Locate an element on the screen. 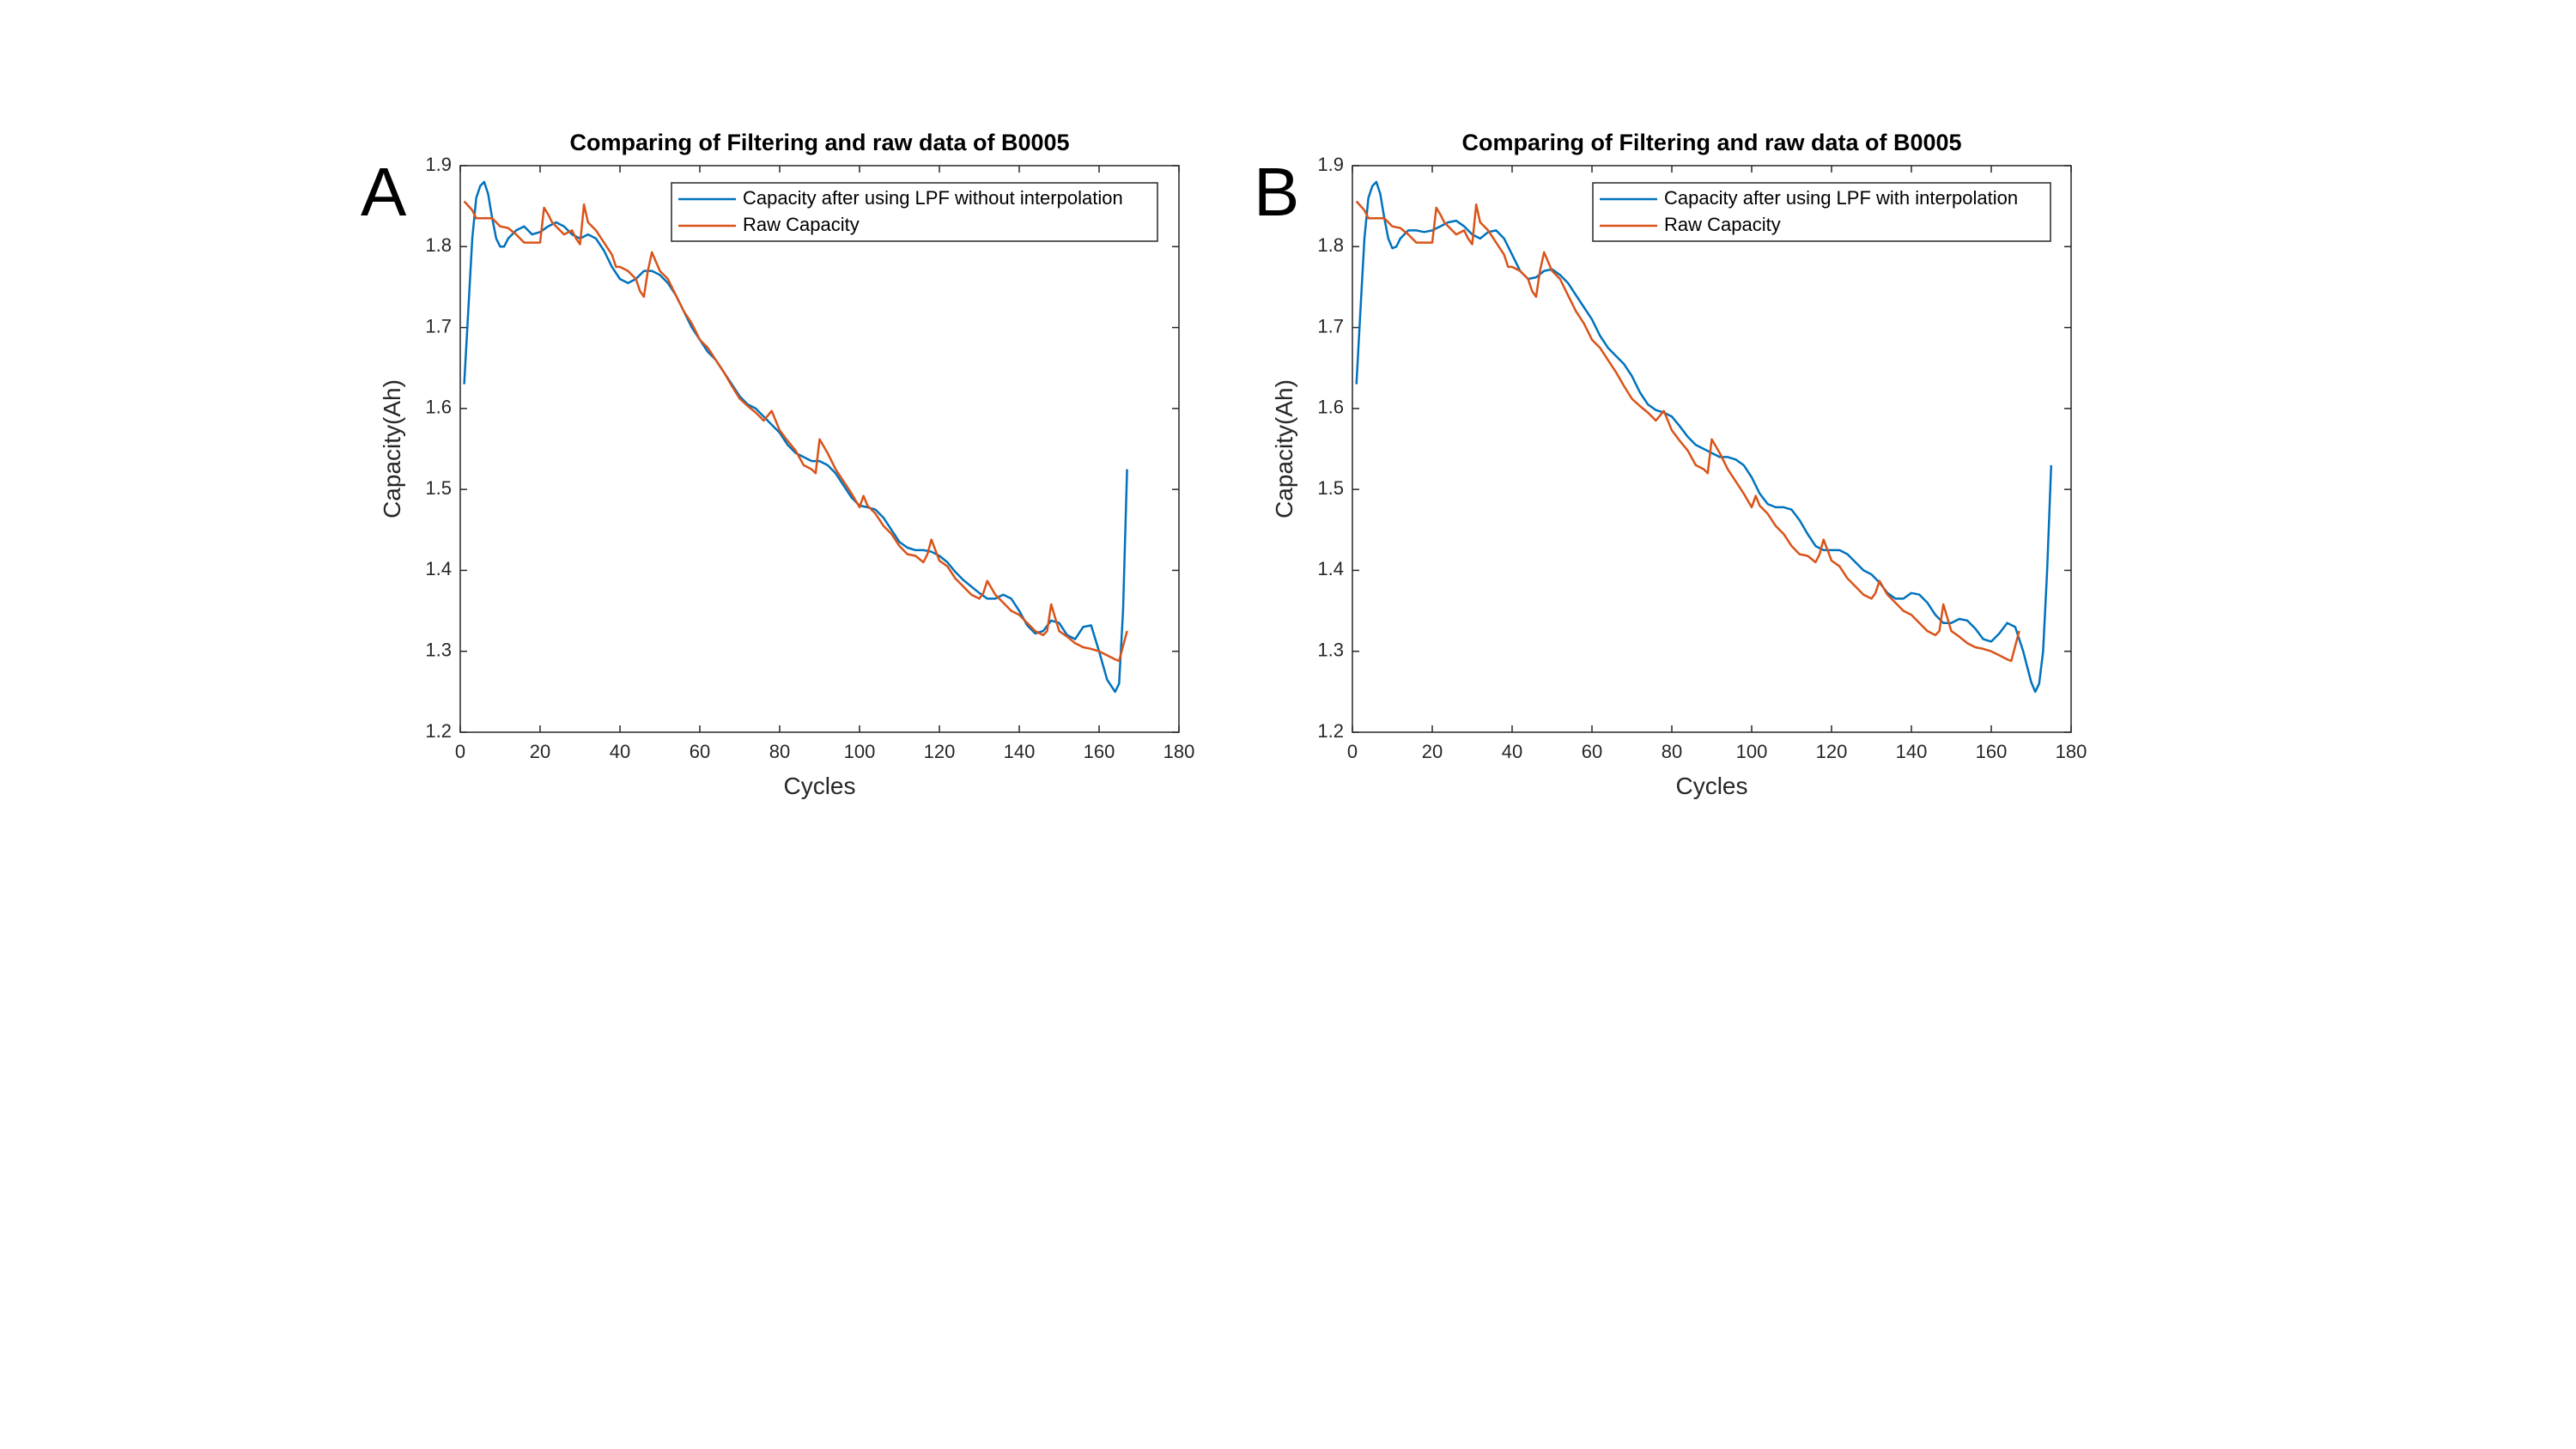  panel-label: B is located at coordinates (1276, 192).